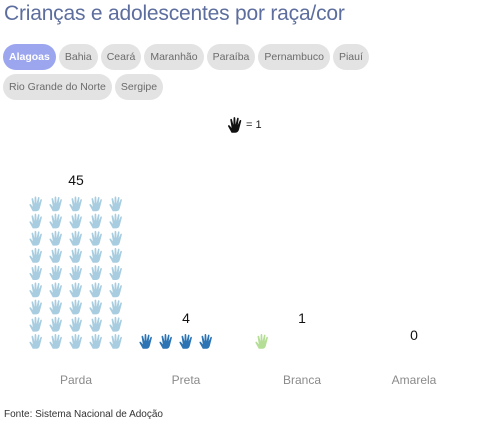 The image size is (481, 428). What do you see at coordinates (76, 380) in the screenshot?
I see `category-label-parda: Parda` at bounding box center [76, 380].